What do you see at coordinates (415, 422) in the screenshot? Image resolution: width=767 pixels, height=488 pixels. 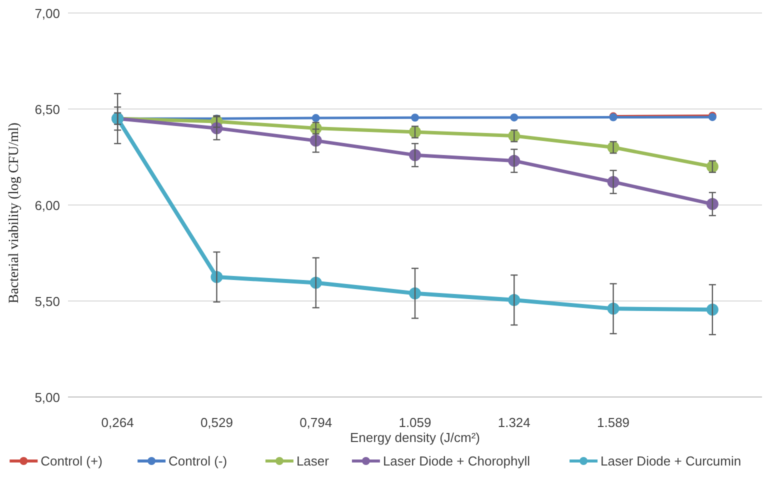 I see `x-tick-label: 1.059` at bounding box center [415, 422].